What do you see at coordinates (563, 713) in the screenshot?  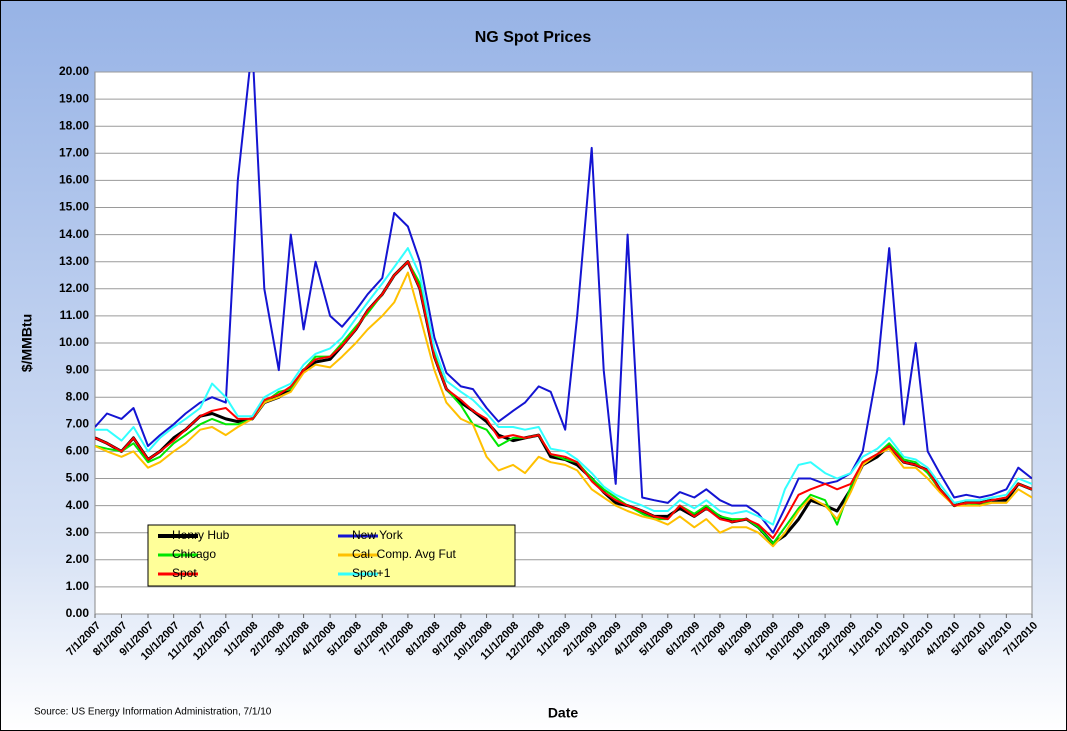 I see `x-axis-label: Date` at bounding box center [563, 713].